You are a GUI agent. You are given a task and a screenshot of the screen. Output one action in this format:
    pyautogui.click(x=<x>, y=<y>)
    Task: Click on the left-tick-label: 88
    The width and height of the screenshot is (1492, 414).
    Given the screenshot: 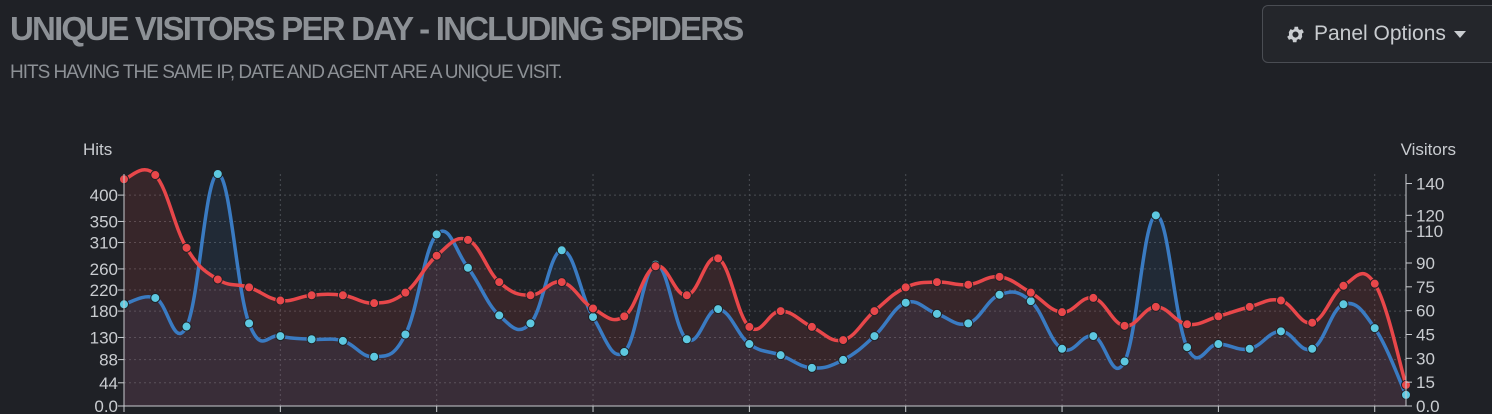 What is the action you would take?
    pyautogui.click(x=108, y=360)
    